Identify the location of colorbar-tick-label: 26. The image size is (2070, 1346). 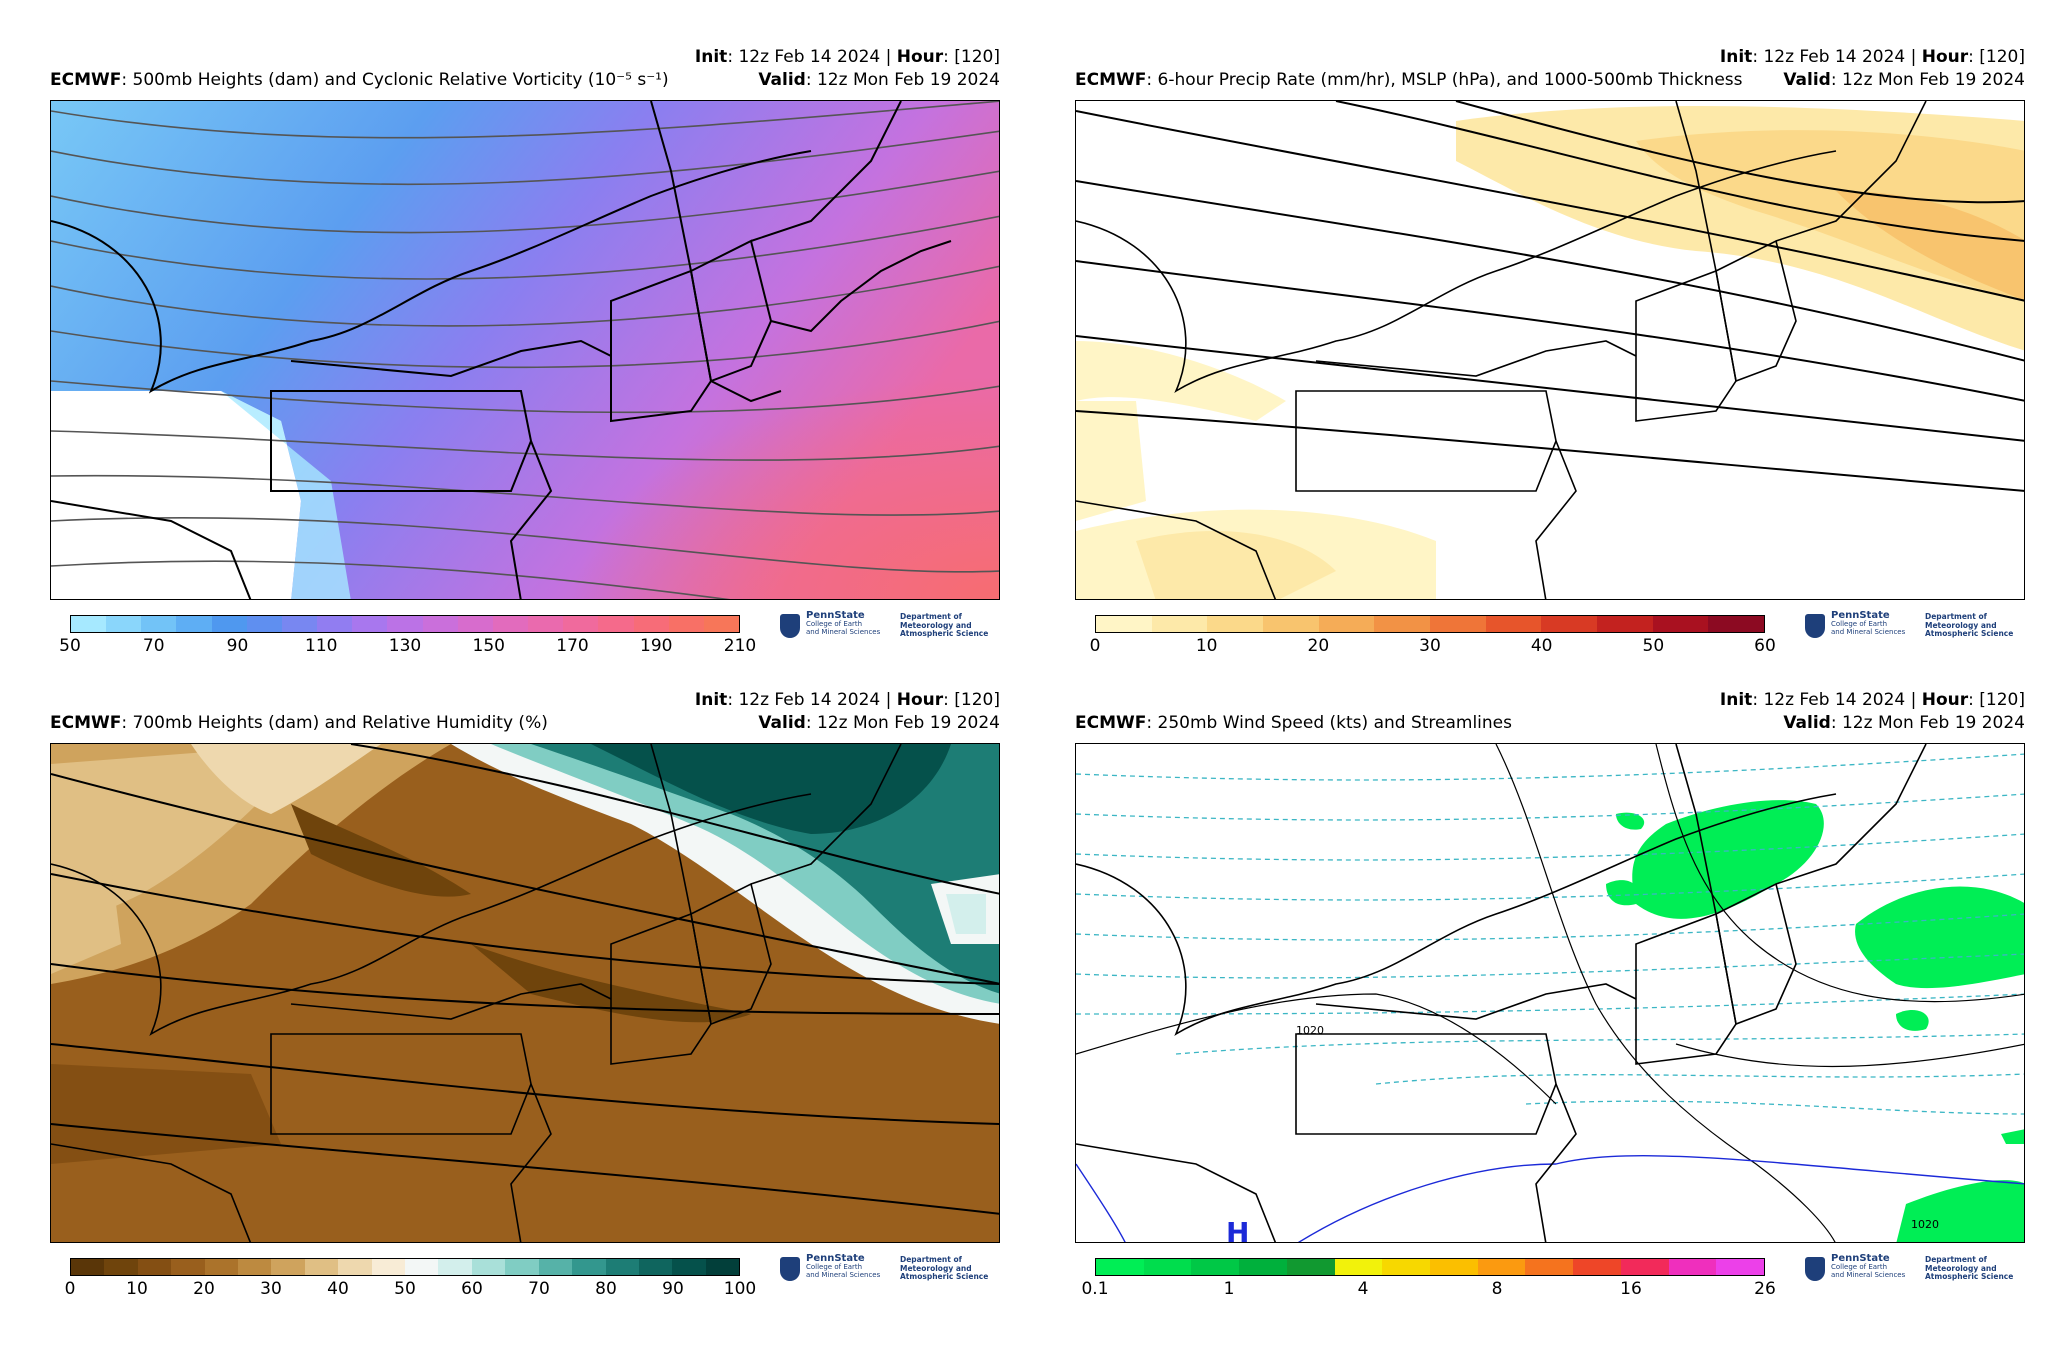
(1765, 1289).